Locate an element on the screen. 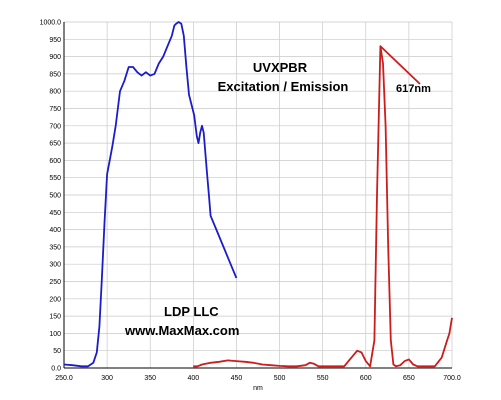 This screenshot has width=501, height=400. y-tick-label: 450 is located at coordinates (55, 213).